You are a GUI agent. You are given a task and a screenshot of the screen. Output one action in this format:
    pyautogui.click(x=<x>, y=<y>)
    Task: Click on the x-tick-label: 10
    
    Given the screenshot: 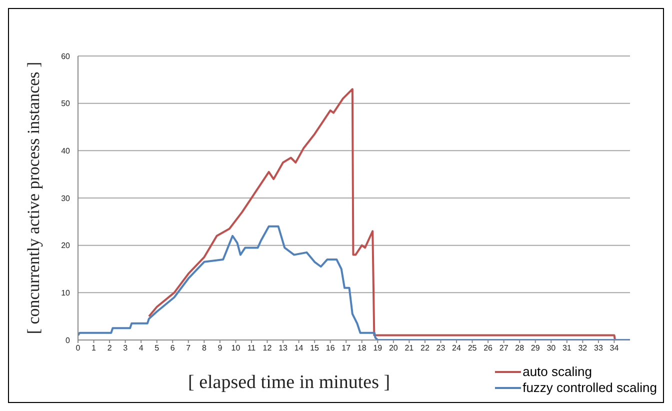 What is the action you would take?
    pyautogui.click(x=236, y=348)
    